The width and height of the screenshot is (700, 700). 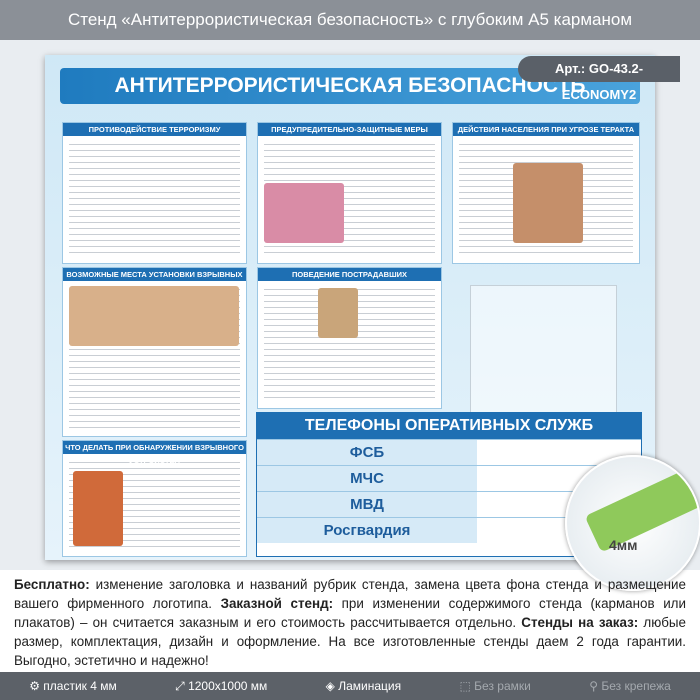 What do you see at coordinates (349, 129) in the screenshot?
I see `panel-title: ПРЕДУПРЕДИТЕЛЬНО-ЗАЩИТНЫЕ МЕРЫ` at bounding box center [349, 129].